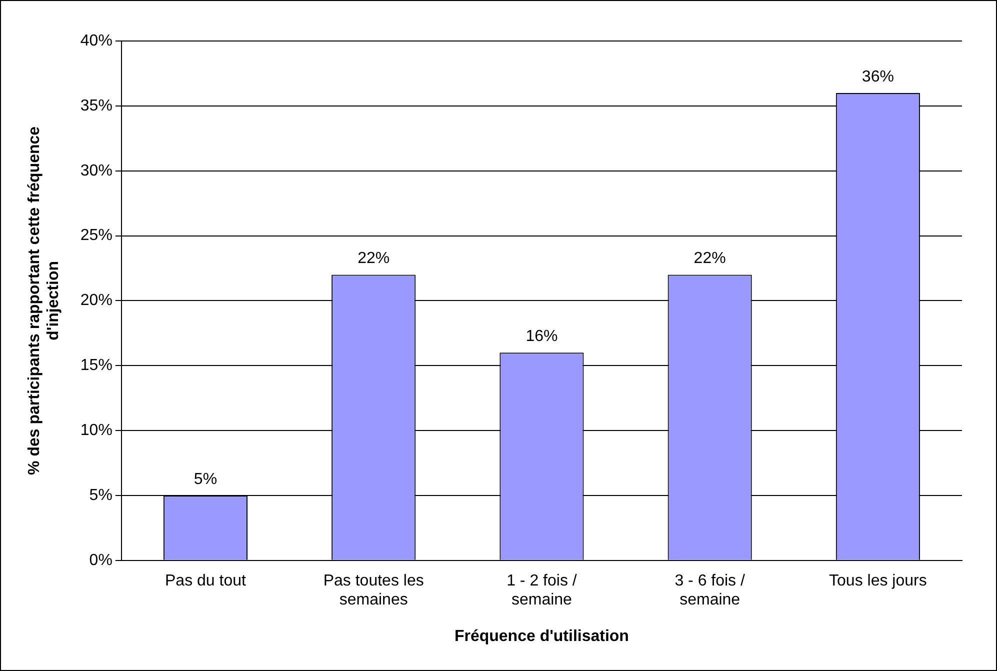  I want to click on y-tick-label: 25%, so click(96, 235).